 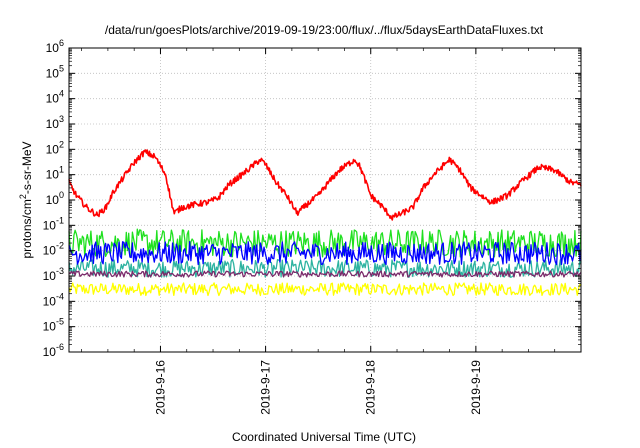 I want to click on x-tick-label: 2019-9-16, so click(x=160, y=387).